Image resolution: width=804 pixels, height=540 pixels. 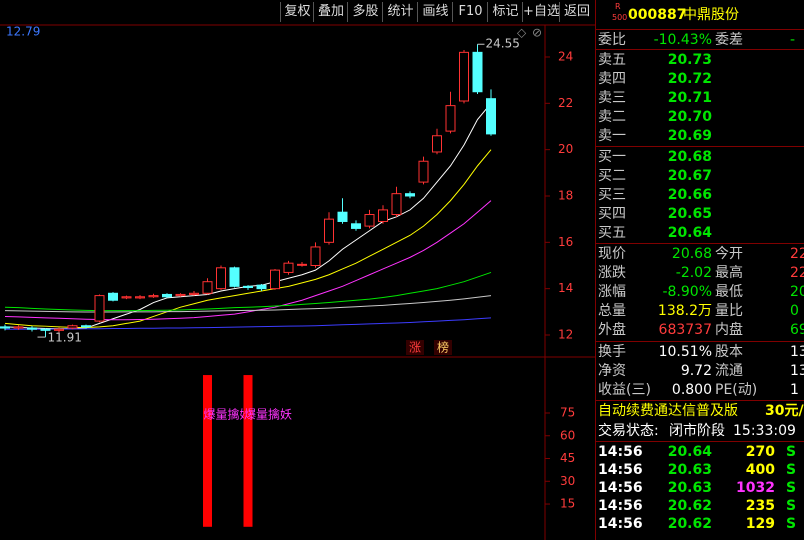 I want to click on row-label: 流通, so click(x=729, y=371).